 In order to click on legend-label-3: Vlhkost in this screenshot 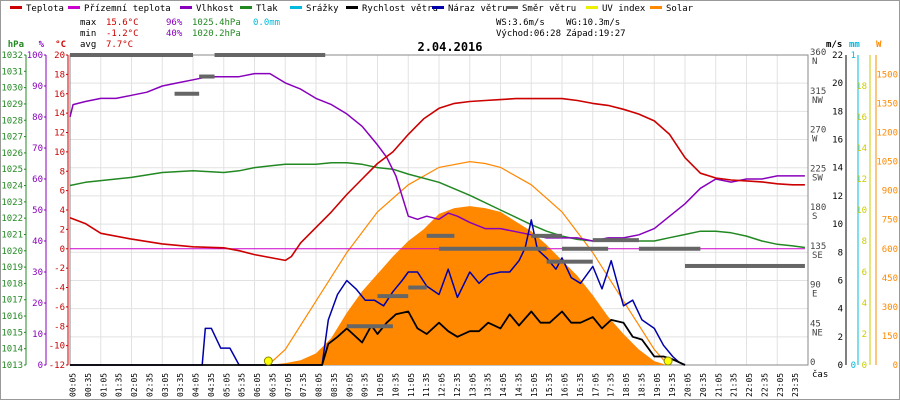, I will do `click(215, 9)`.